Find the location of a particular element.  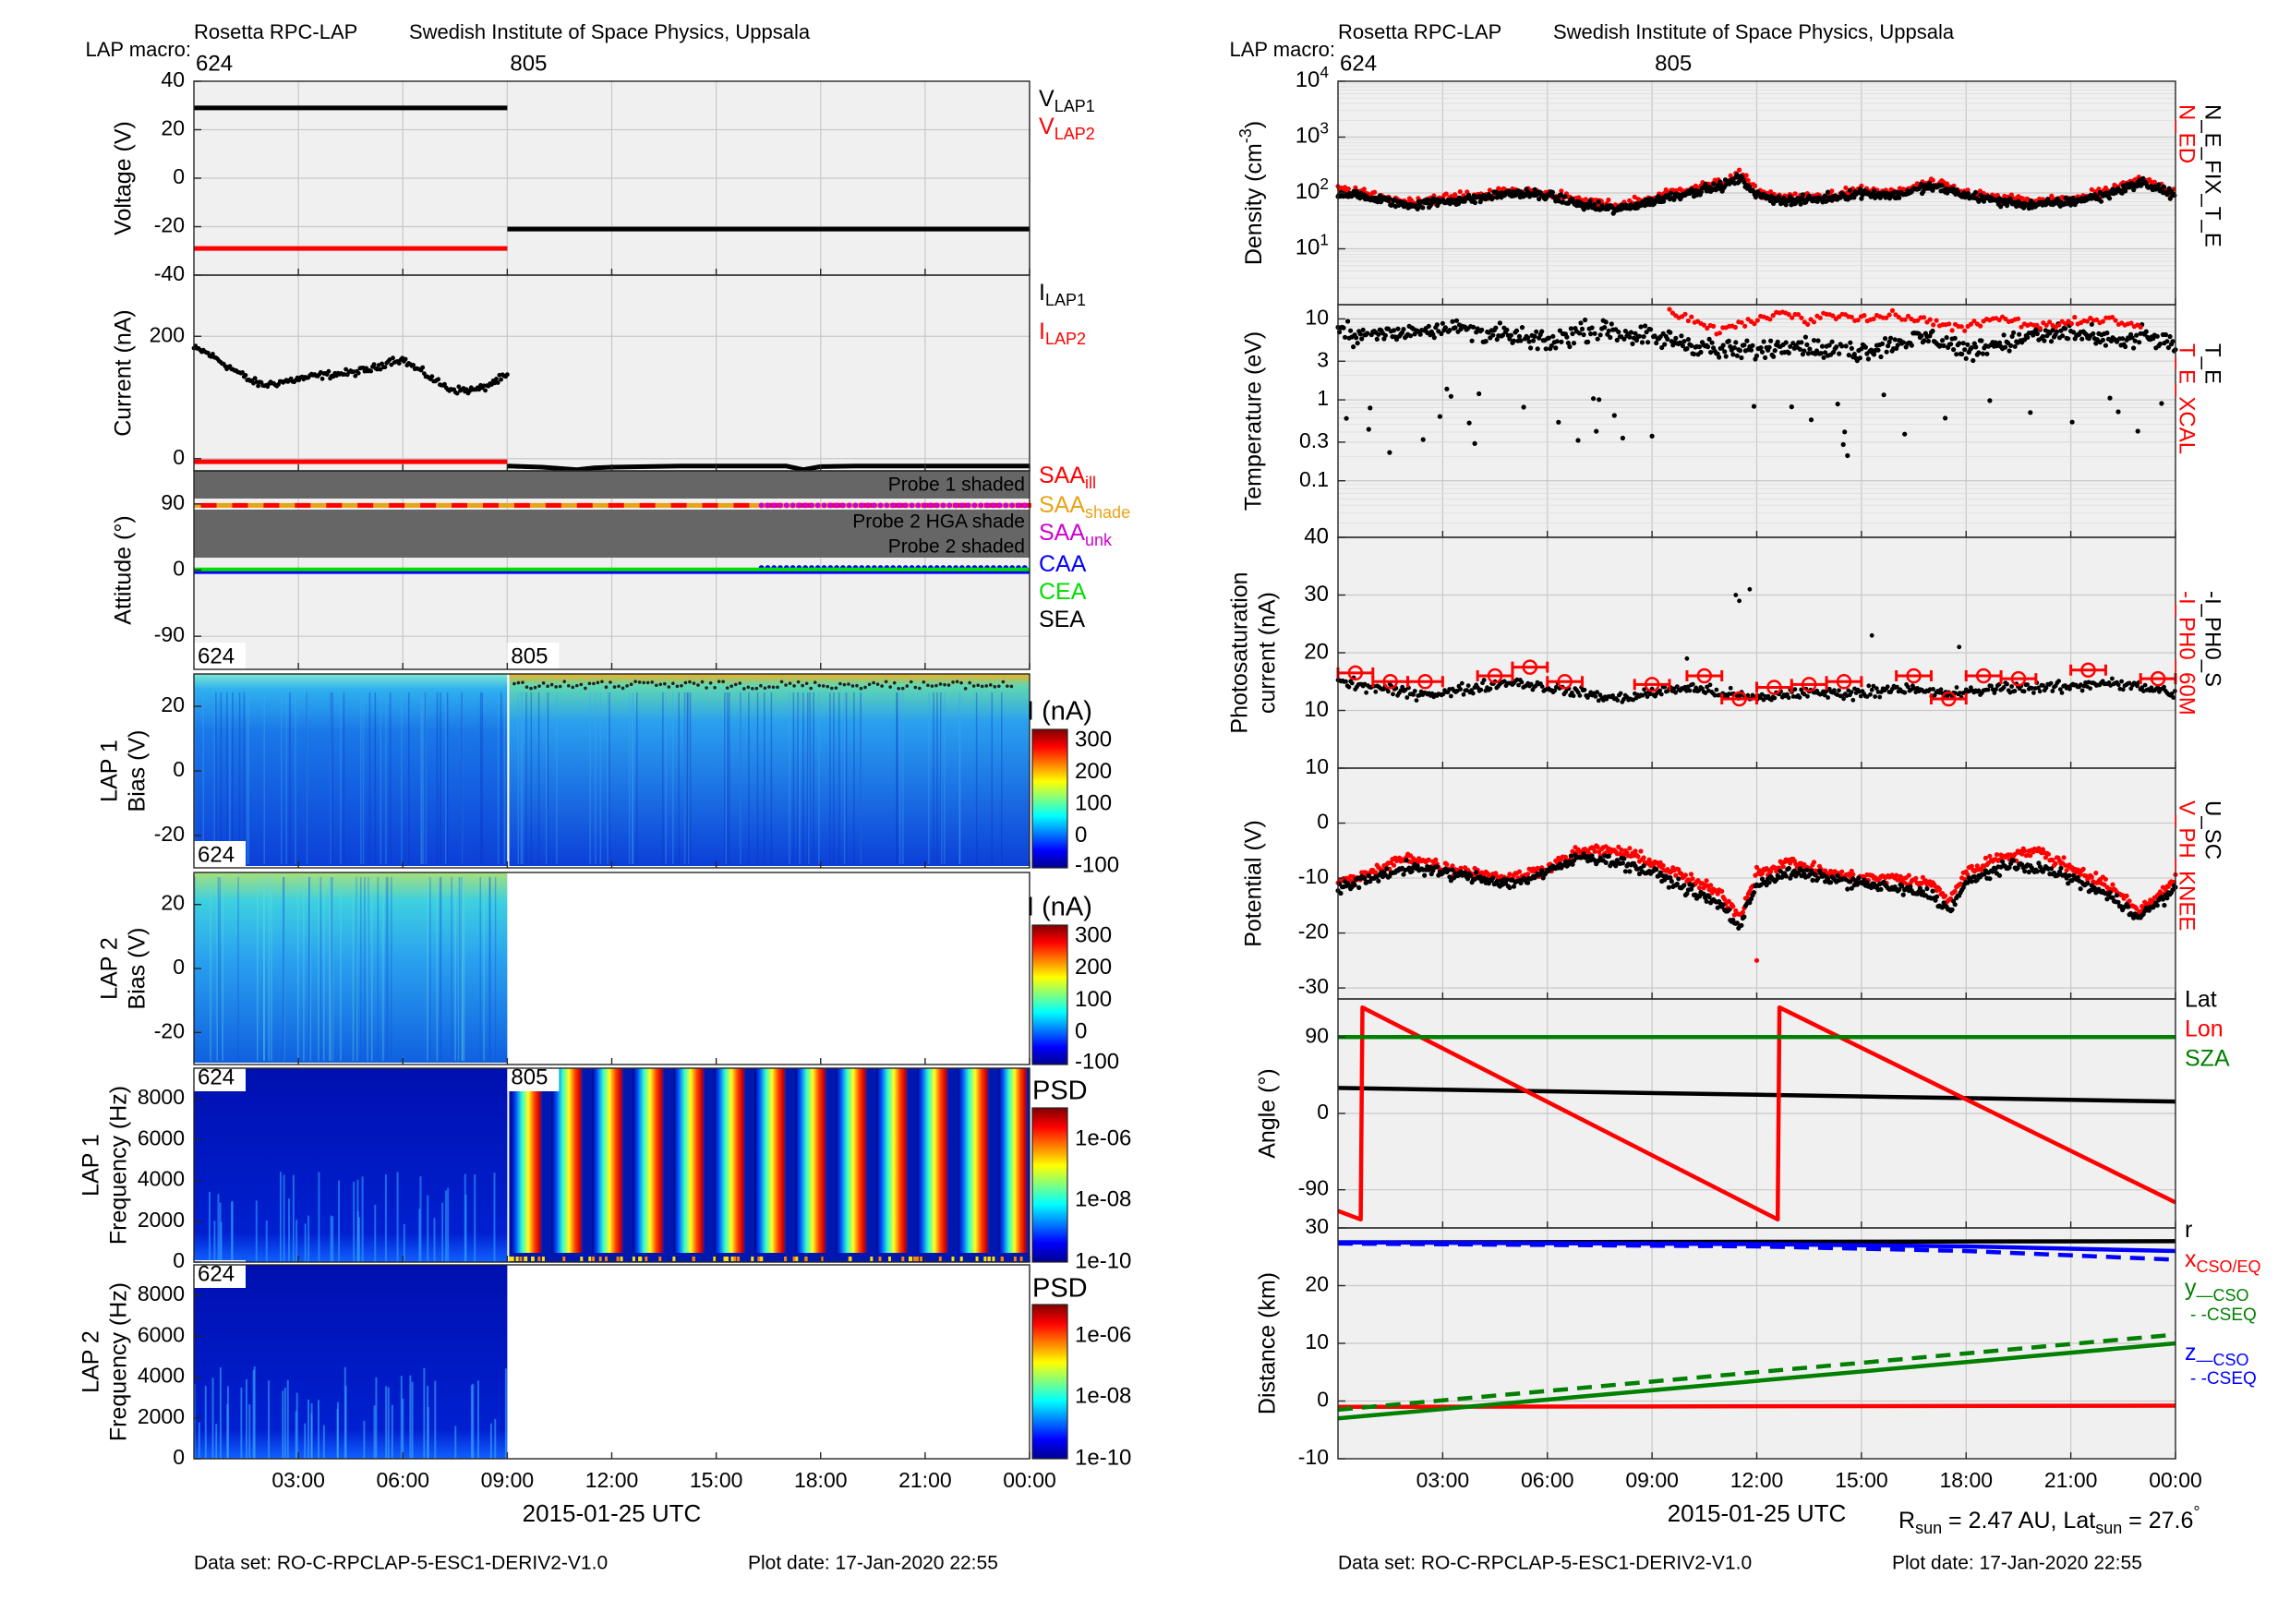

y-tick-label: 2000 is located at coordinates (161, 1416).